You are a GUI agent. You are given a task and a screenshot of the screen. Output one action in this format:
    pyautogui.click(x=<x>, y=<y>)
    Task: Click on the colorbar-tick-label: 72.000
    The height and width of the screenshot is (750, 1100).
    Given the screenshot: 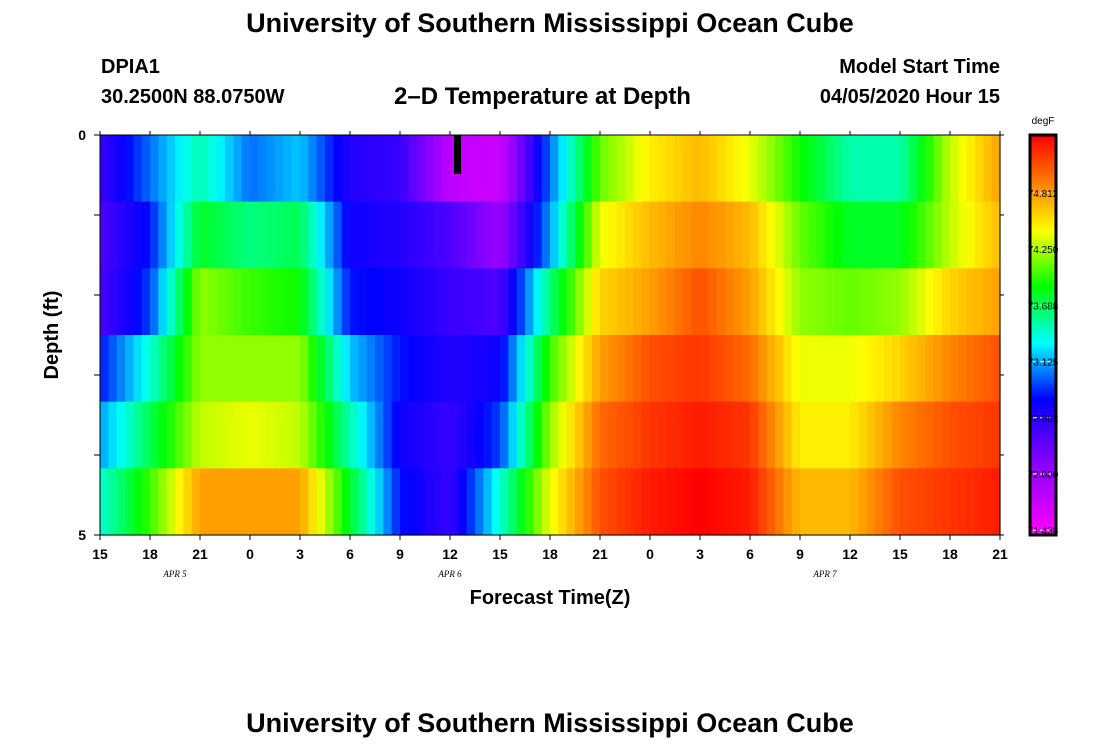 What is the action you would take?
    pyautogui.click(x=1043, y=475)
    